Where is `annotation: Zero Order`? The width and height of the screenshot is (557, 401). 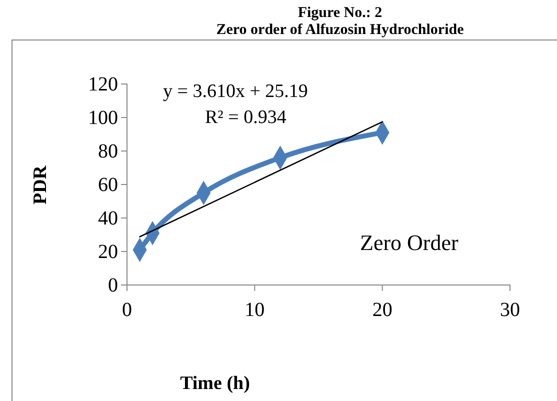 annotation: Zero Order is located at coordinates (410, 242).